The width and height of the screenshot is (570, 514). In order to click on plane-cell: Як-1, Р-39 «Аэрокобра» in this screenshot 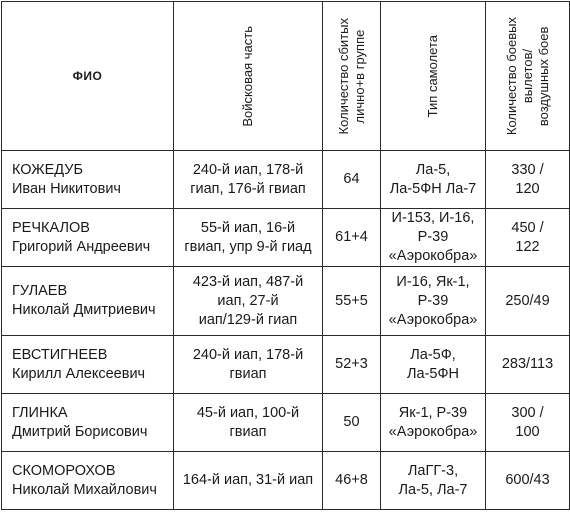, I will do `click(433, 422)`.